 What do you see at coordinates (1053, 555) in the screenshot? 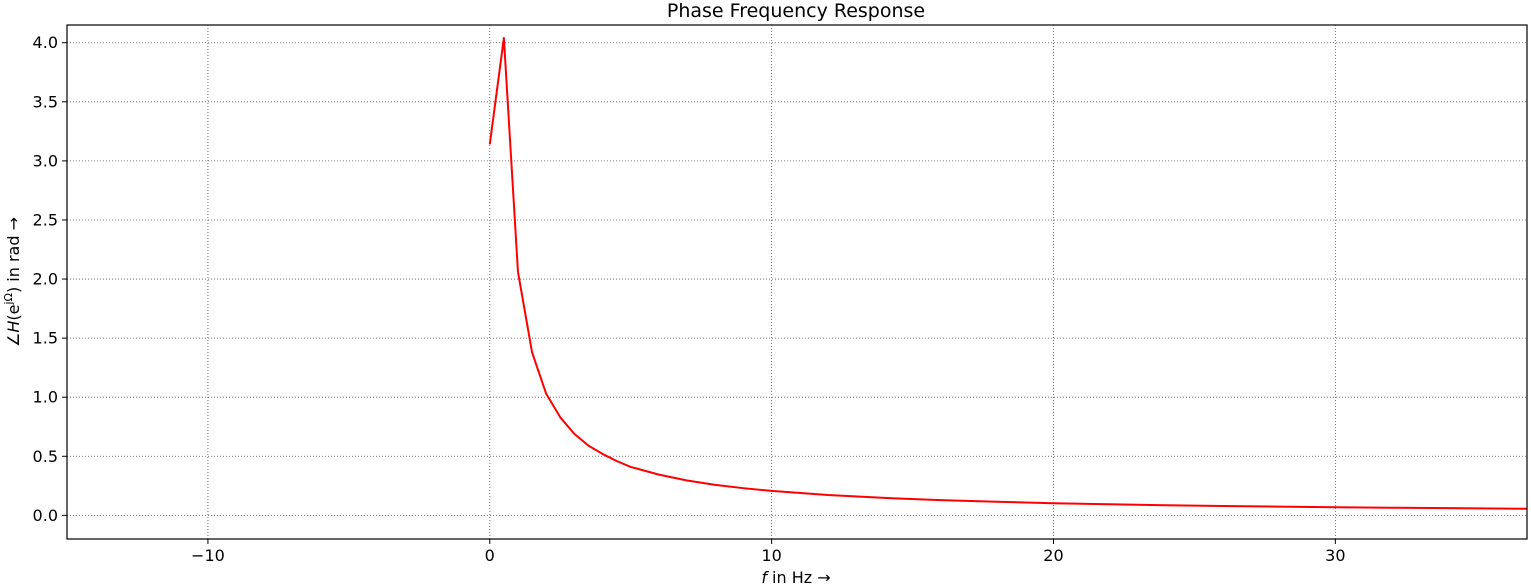
I see `x-tick-label: 20` at bounding box center [1053, 555].